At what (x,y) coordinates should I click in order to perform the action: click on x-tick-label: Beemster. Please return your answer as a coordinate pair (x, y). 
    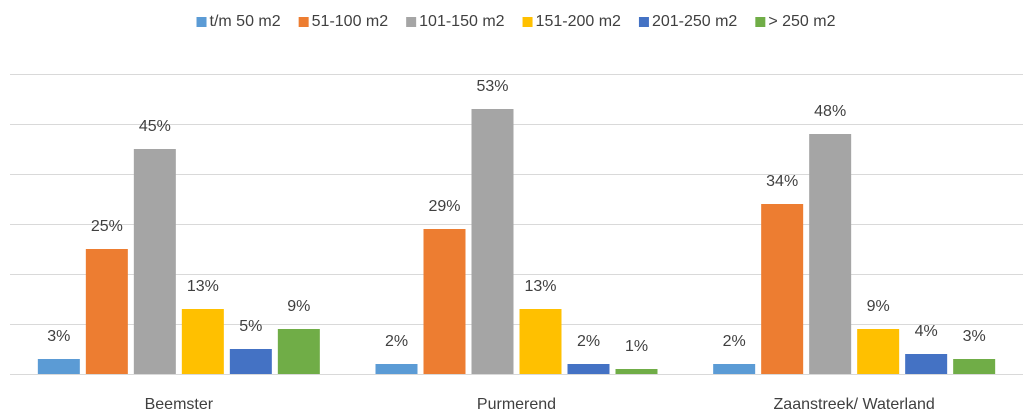
    Looking at the image, I should click on (179, 404).